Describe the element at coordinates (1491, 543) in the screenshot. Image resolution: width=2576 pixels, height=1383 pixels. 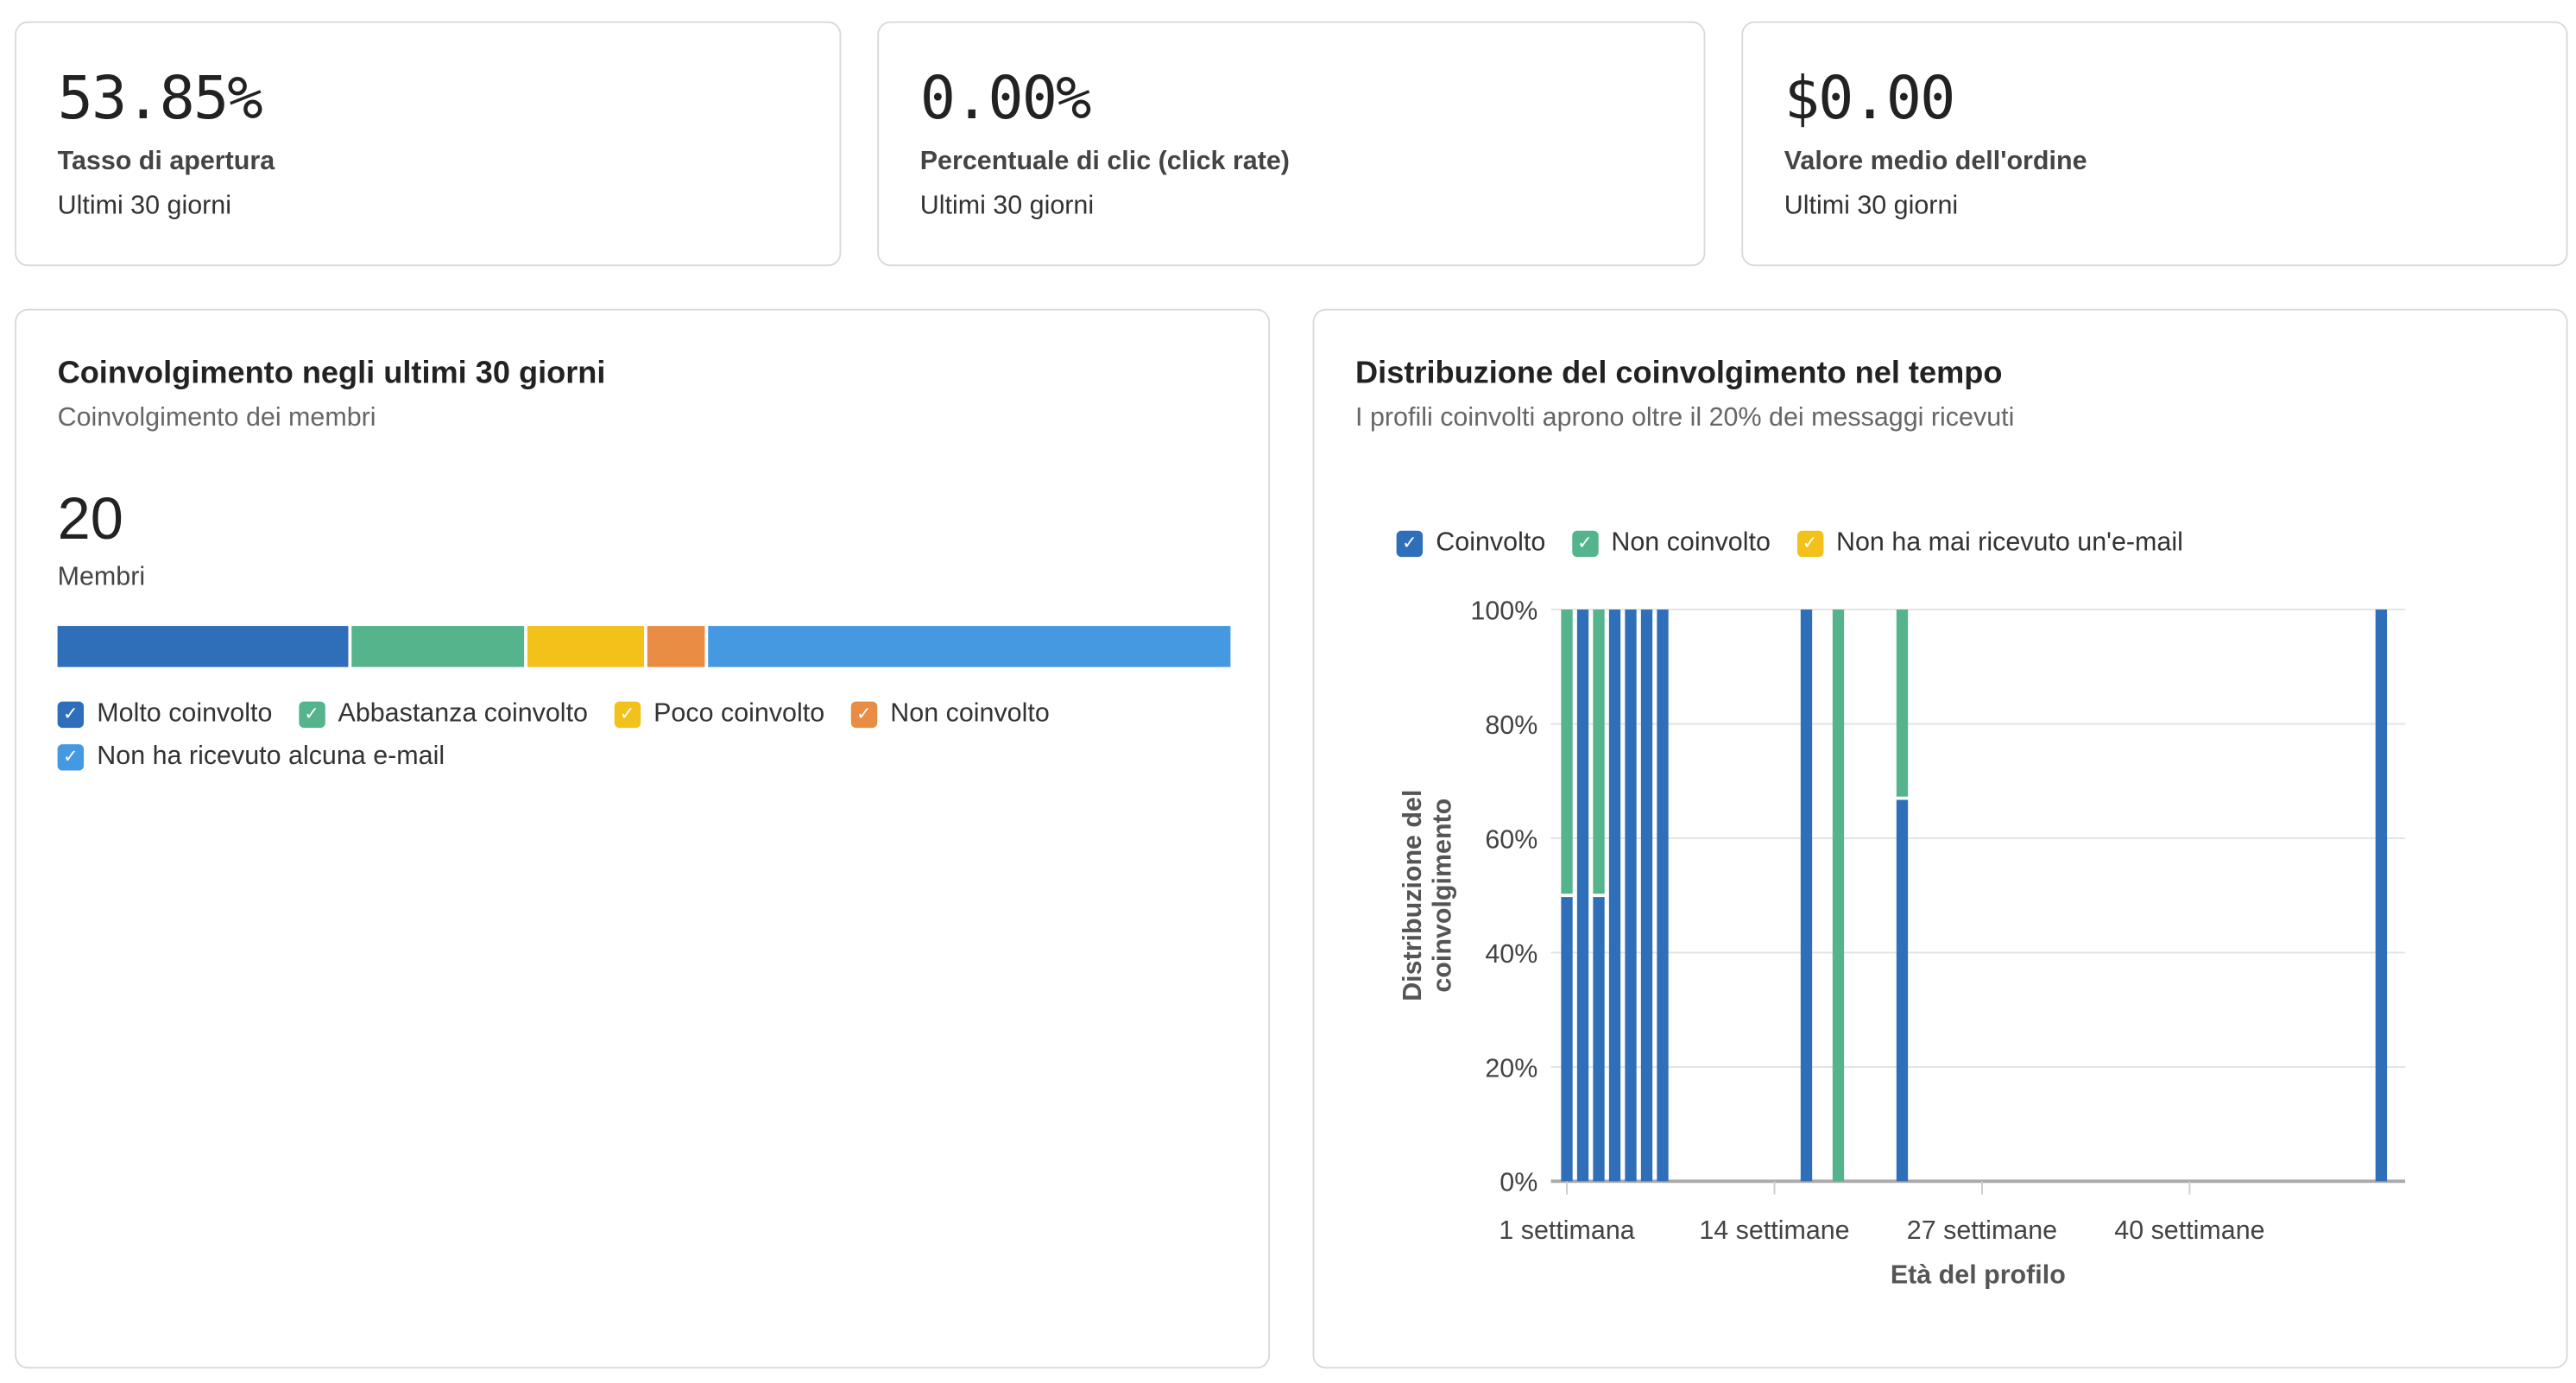
I see `legend-label: Coinvolto` at that location.